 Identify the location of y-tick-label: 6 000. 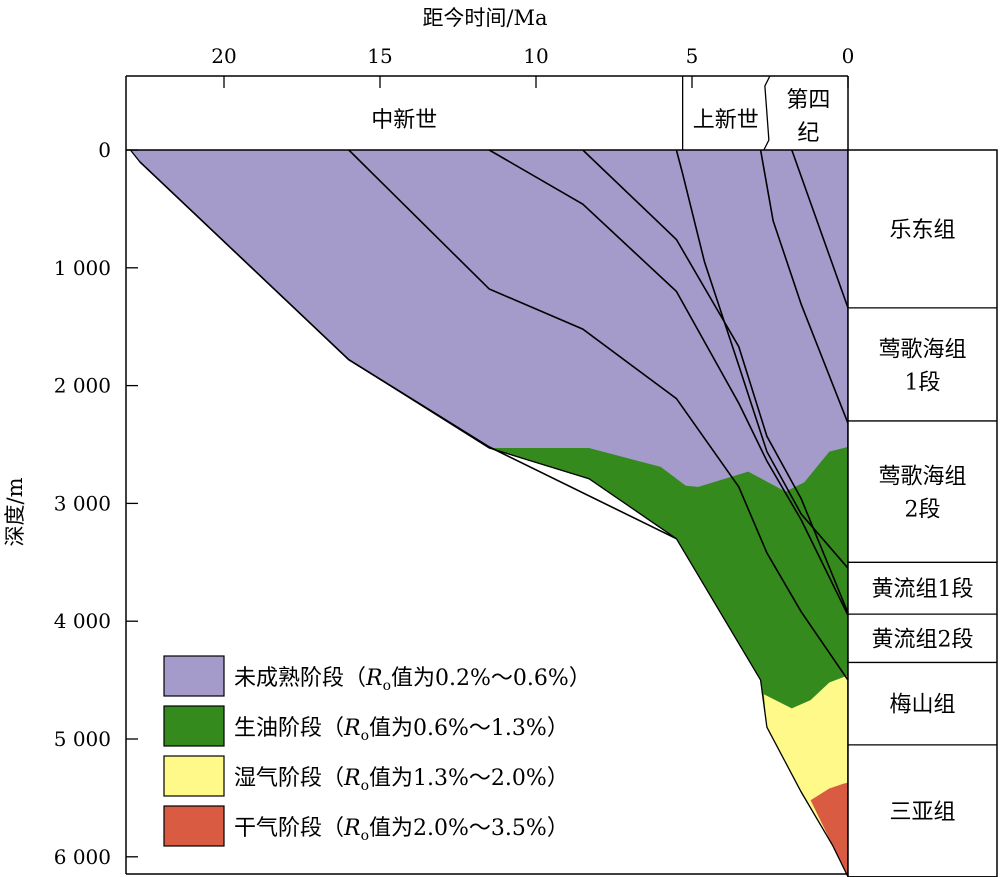
(82, 857).